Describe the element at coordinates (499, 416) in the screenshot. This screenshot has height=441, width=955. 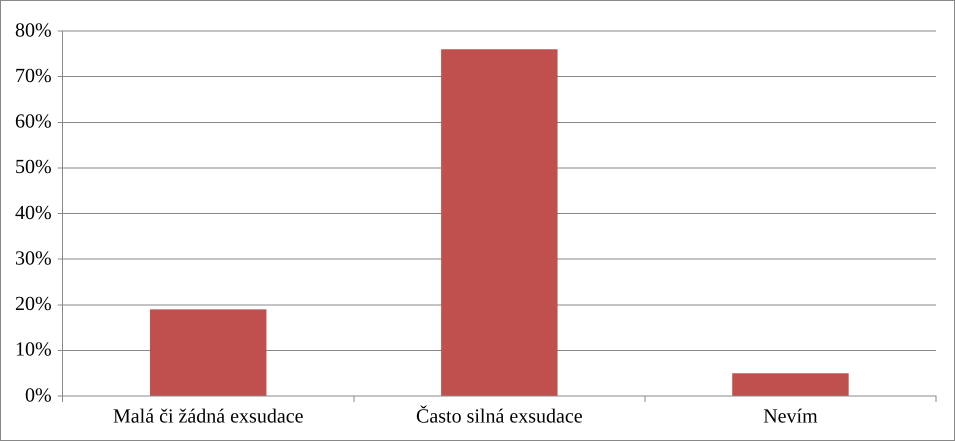
I see `x-tick-label: Často silná exsudace` at that location.